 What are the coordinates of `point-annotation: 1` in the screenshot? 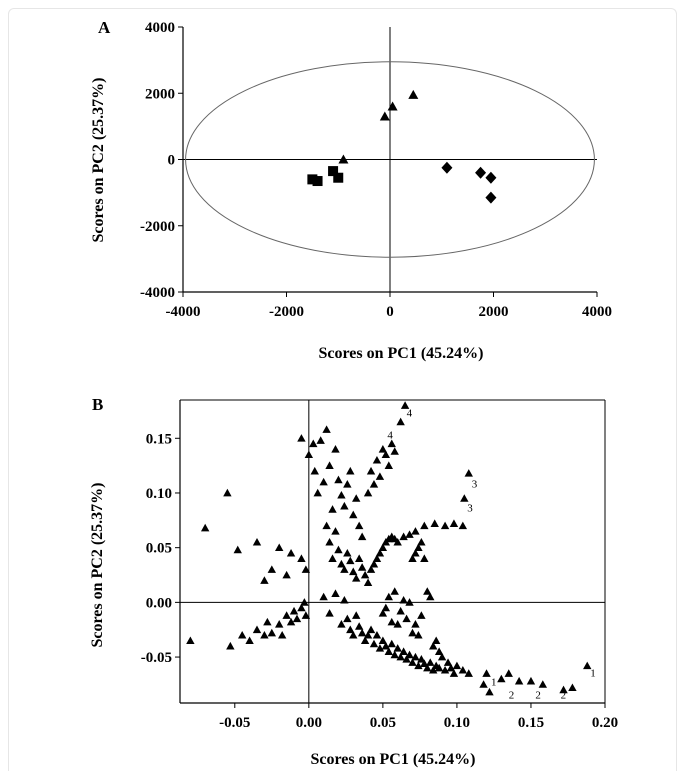 It's located at (494, 682).